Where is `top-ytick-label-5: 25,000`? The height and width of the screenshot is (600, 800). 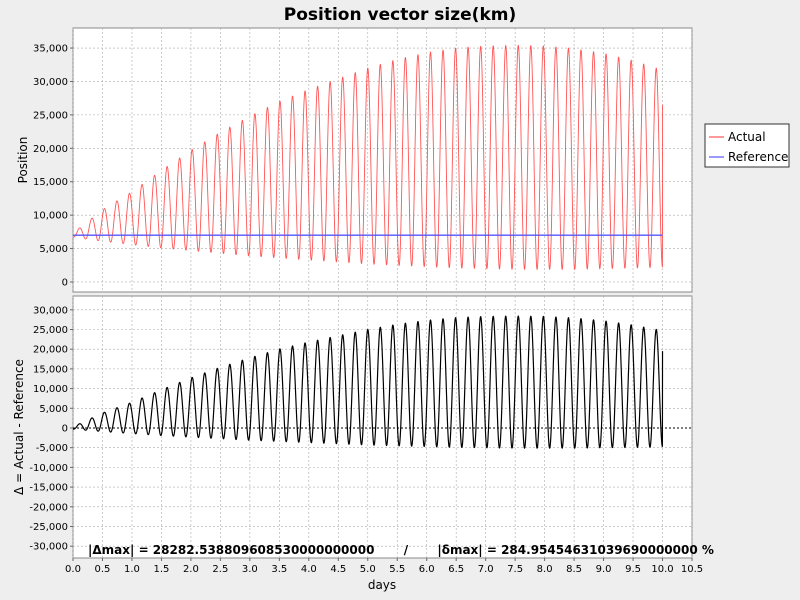 top-ytick-label-5: 25,000 is located at coordinates (50, 115).